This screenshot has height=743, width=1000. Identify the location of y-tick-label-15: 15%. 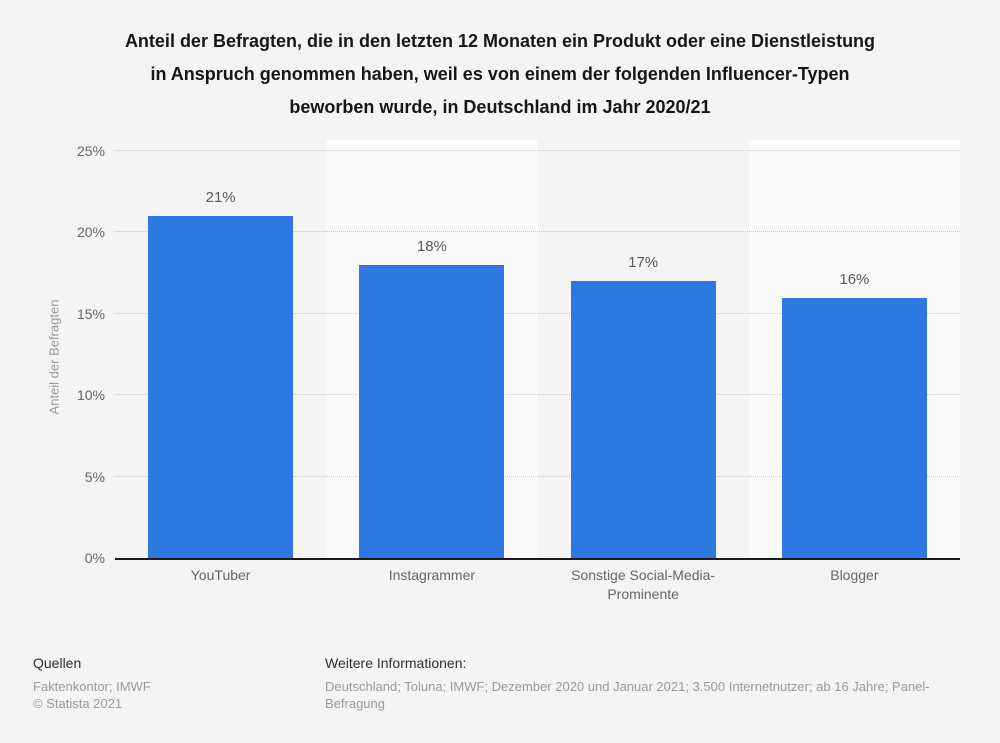
(90, 313).